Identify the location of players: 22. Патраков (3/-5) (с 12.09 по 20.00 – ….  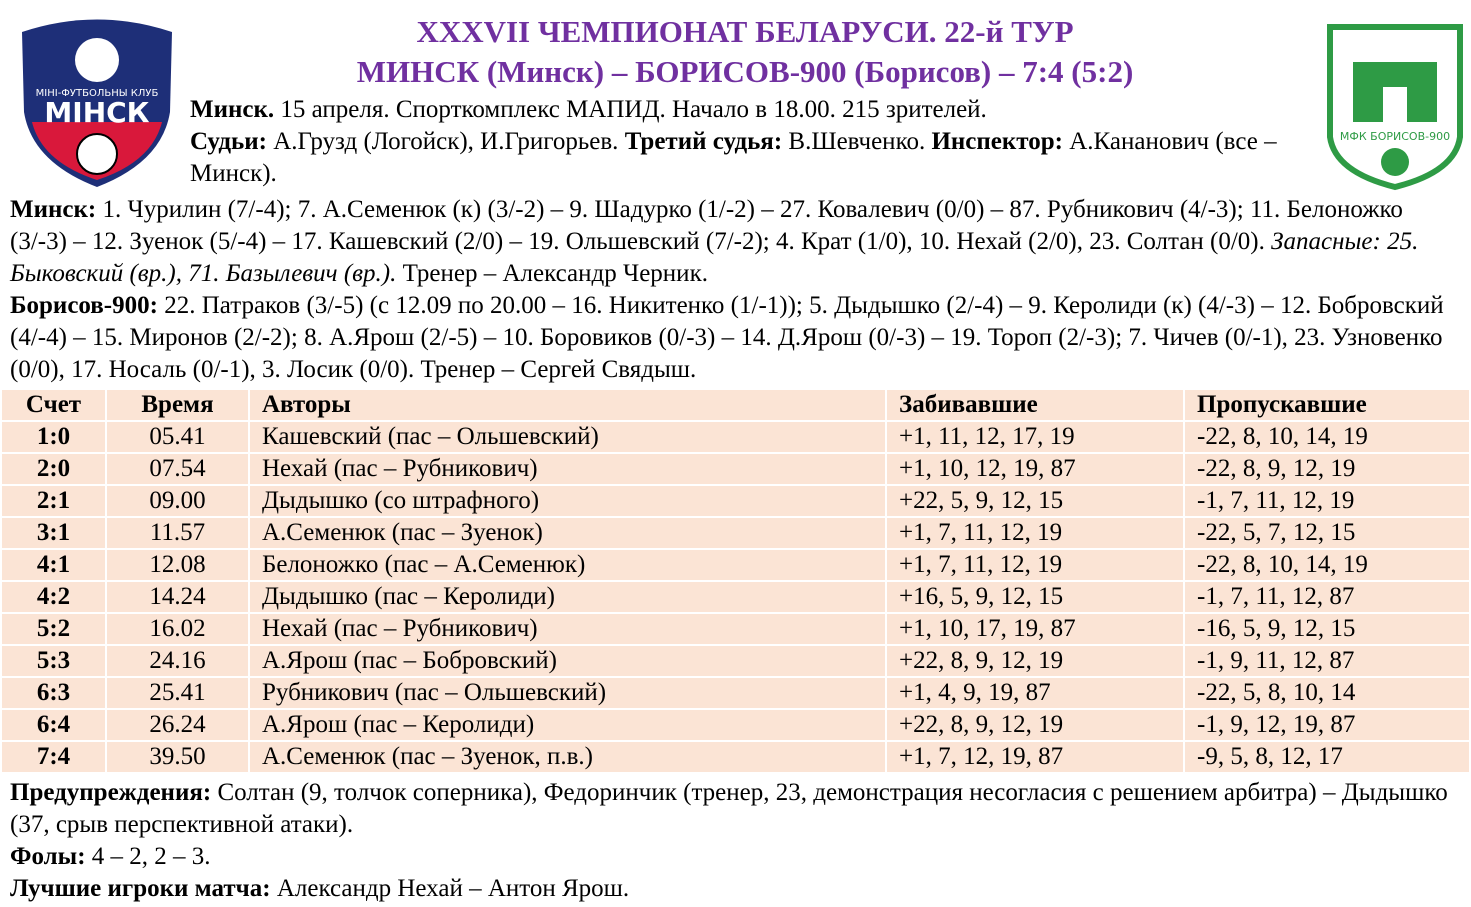
(727, 337).